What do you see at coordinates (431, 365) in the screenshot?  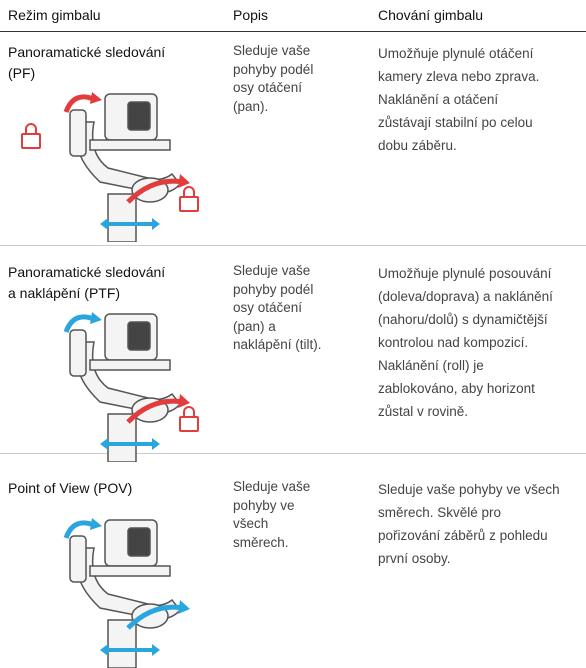 I see `text-line: Naklánění (roll) je` at bounding box center [431, 365].